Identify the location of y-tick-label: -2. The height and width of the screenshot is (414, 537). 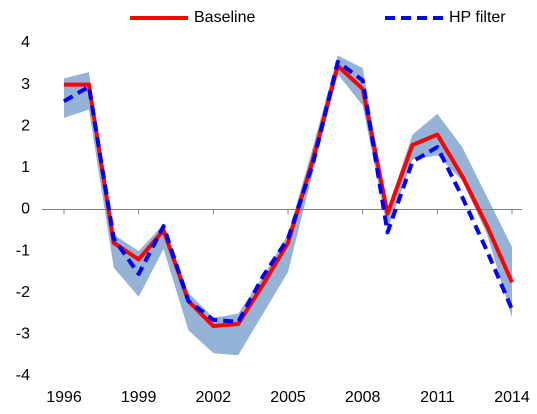
(23, 292).